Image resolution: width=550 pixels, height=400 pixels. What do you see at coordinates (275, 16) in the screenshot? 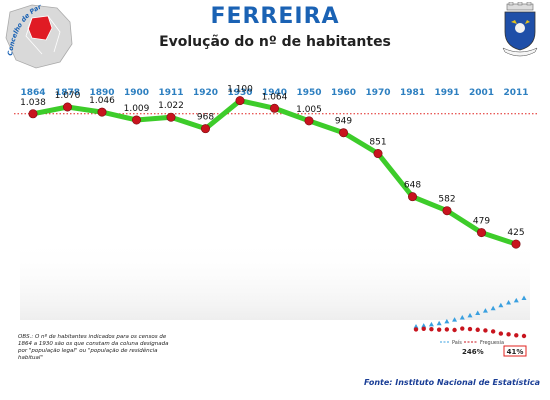
I see `page-title: FERREIRA` at bounding box center [275, 16].